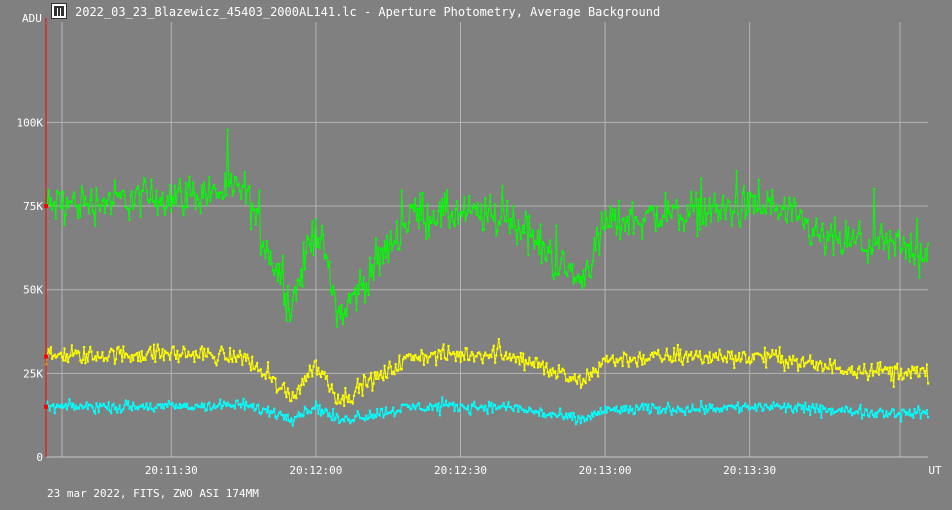 This screenshot has height=510, width=952. I want to click on app-icon, so click(59, 11).